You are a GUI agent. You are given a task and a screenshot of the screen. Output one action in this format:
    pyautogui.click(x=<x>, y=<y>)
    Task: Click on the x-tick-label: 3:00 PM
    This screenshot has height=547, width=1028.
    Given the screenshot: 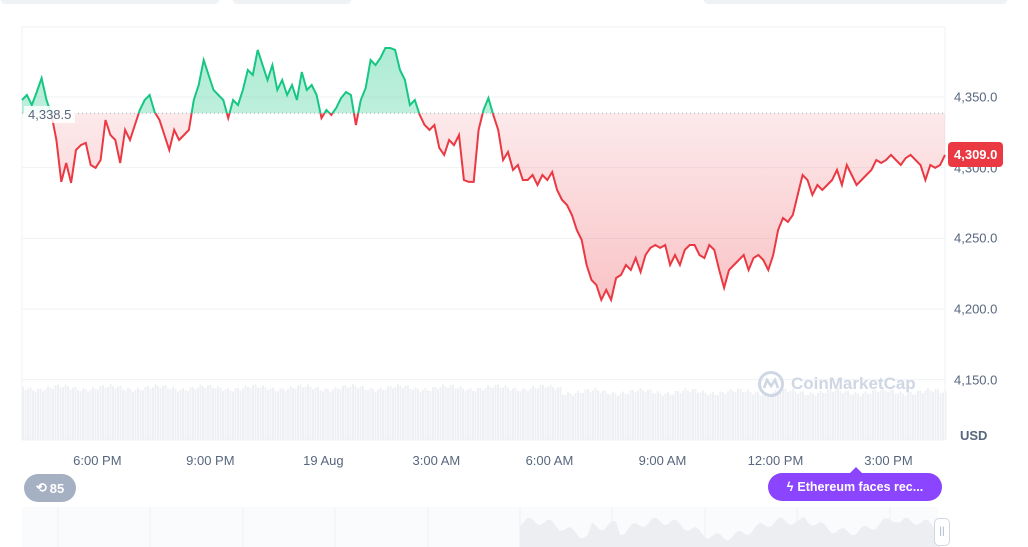 What is the action you would take?
    pyautogui.click(x=888, y=460)
    